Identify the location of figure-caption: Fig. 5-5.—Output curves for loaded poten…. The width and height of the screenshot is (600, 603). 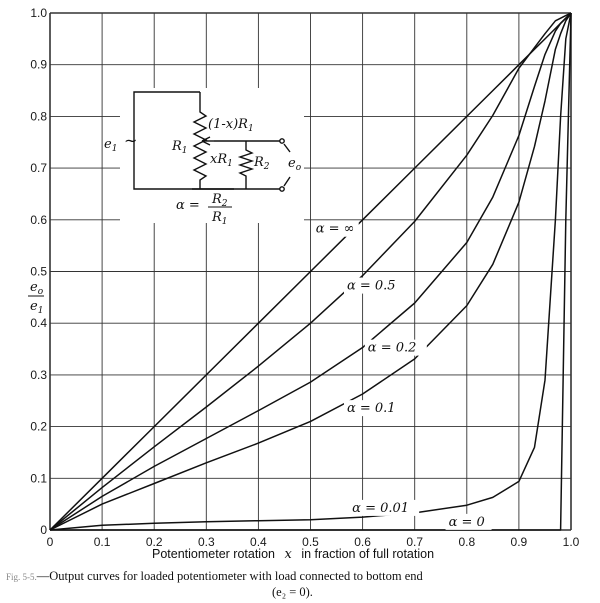
(215, 584).